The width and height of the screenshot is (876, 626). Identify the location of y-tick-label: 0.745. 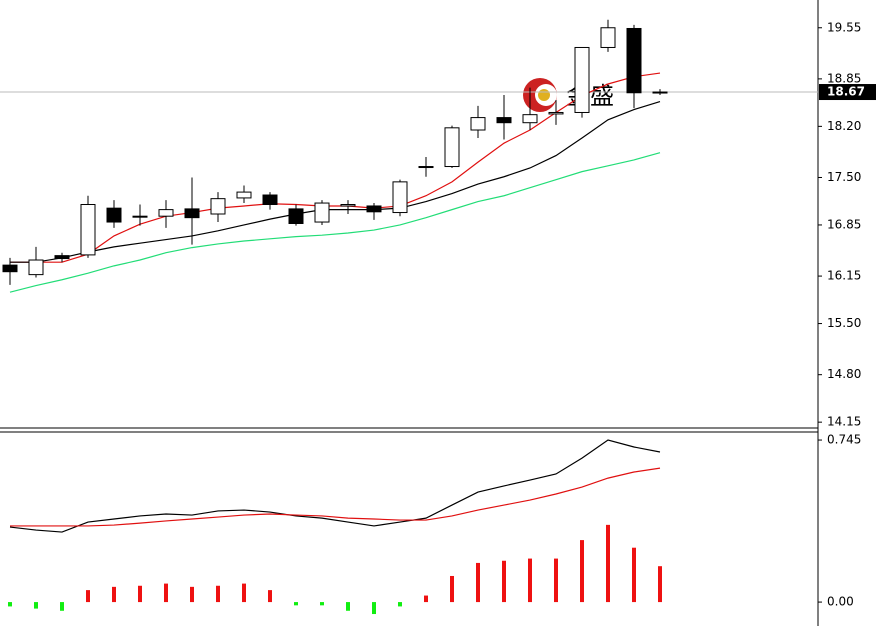
(844, 440).